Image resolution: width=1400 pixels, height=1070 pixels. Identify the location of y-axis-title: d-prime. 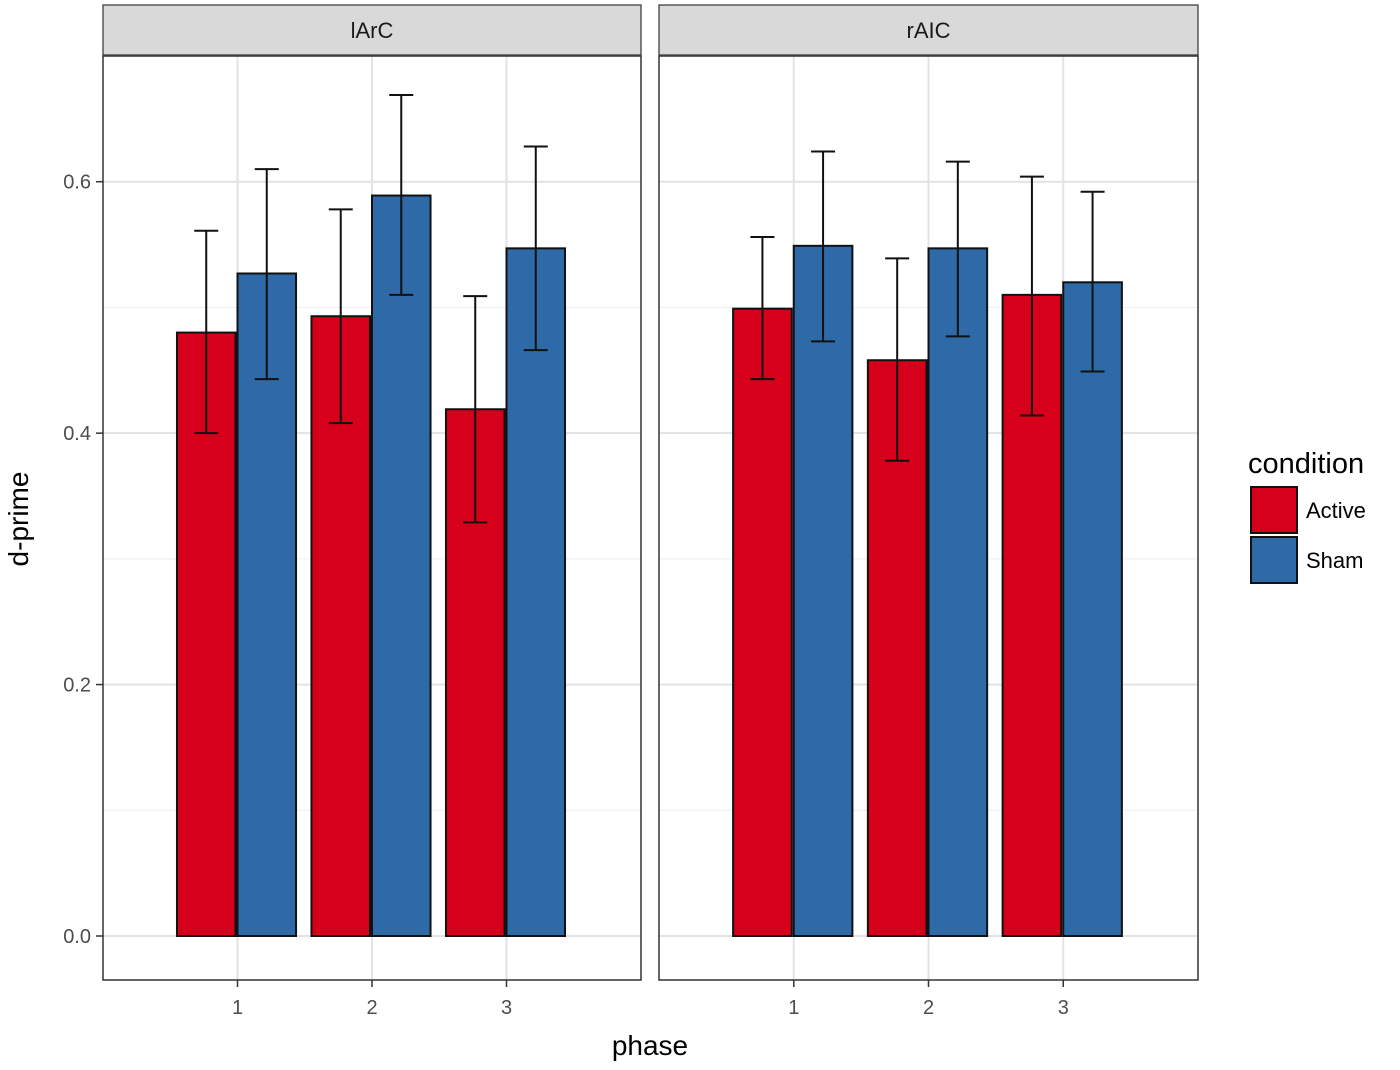
(18, 519).